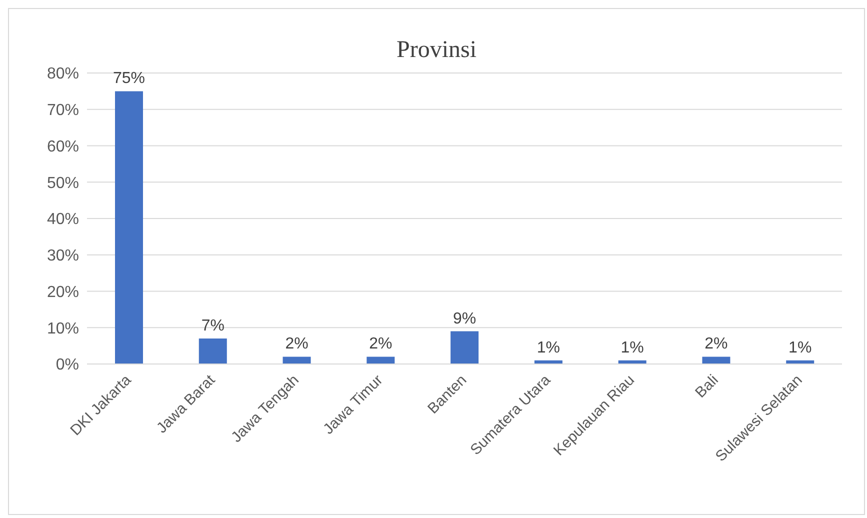  I want to click on y-tick-label: 30%, so click(62, 256).